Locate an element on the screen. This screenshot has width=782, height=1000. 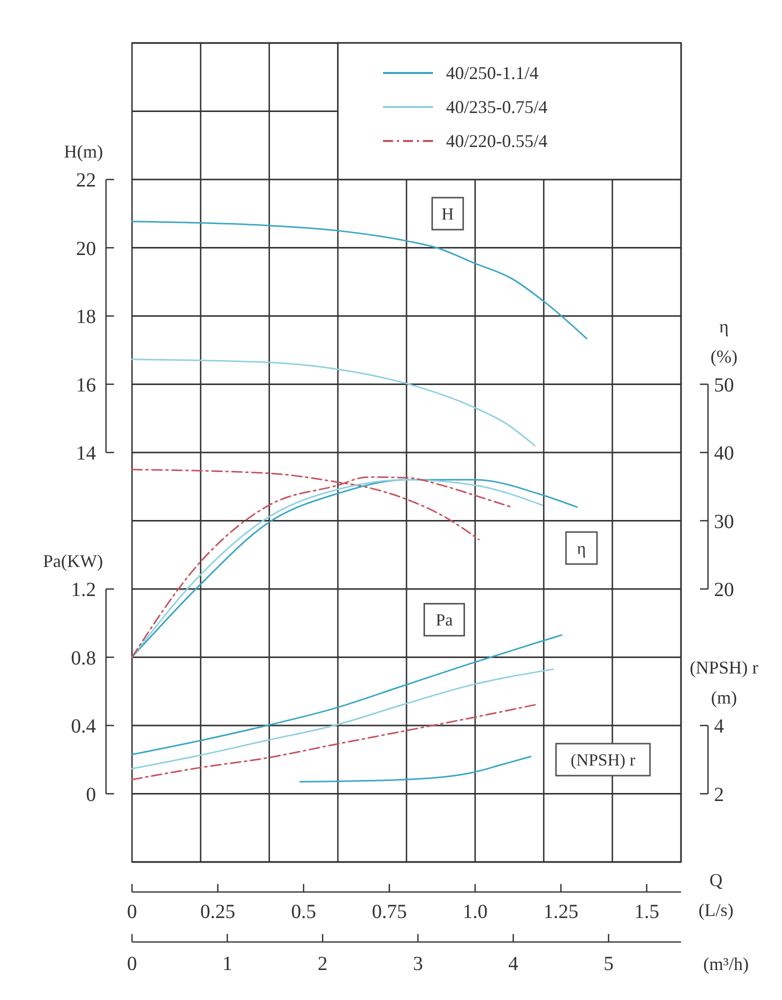
y2-tick-label: 50 is located at coordinates (724, 385).